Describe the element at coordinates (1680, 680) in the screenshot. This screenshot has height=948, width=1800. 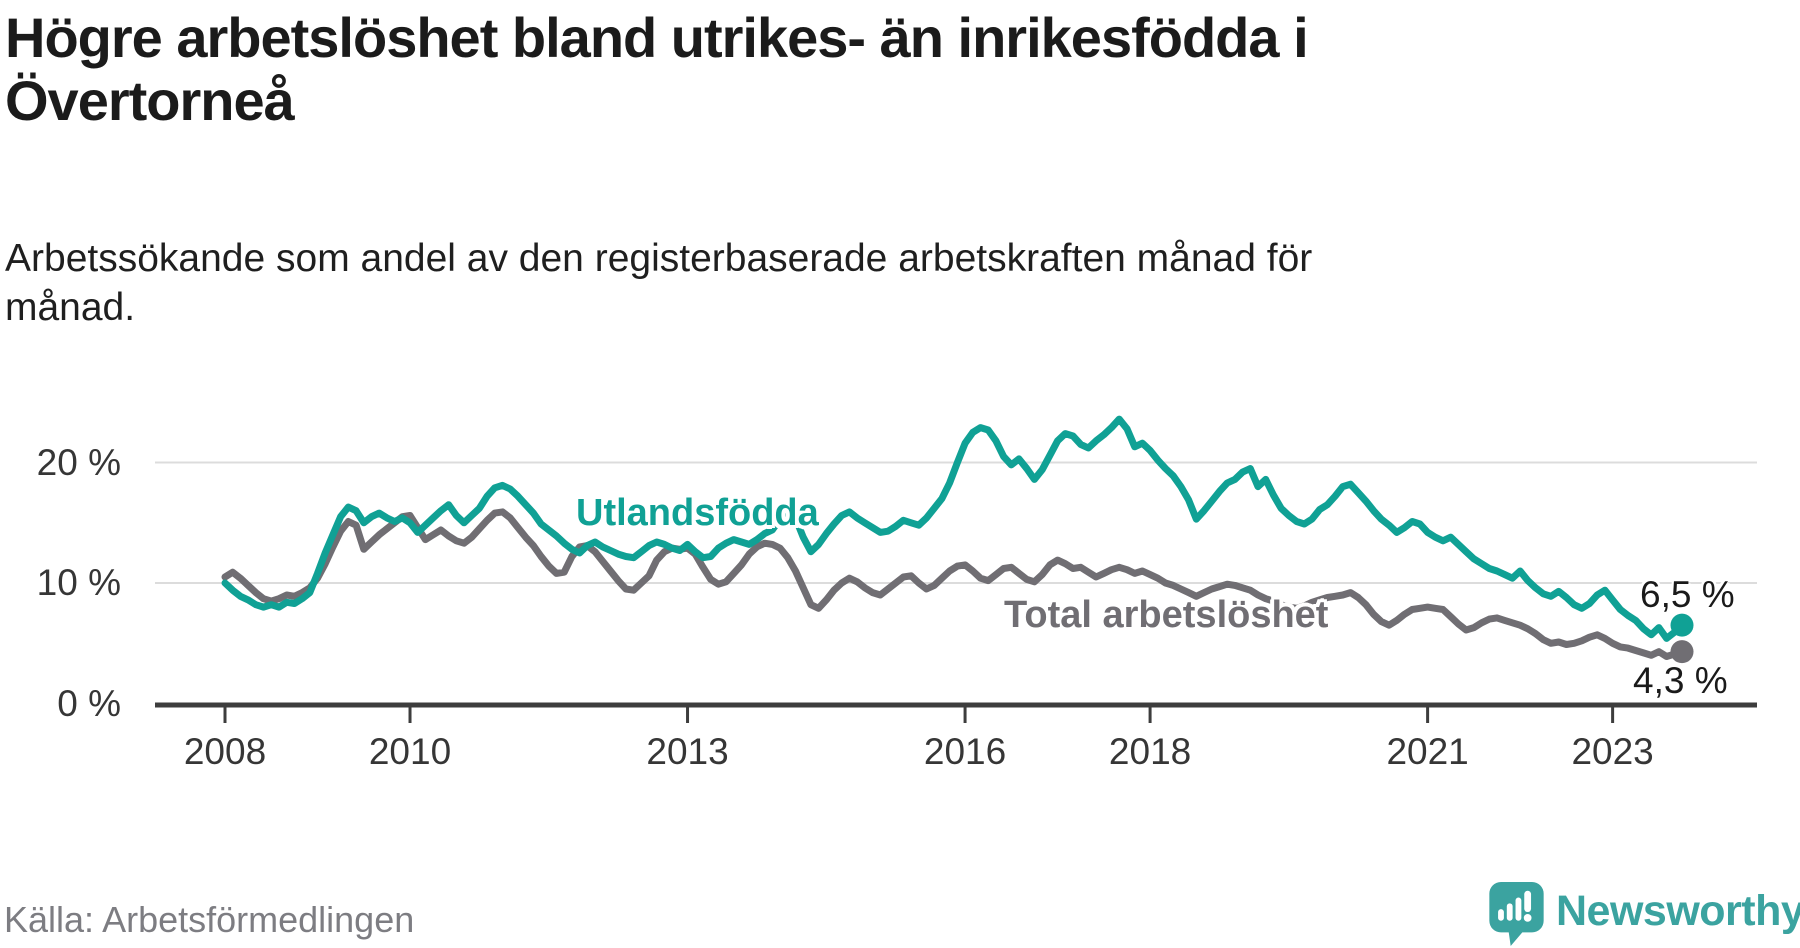
I see `end-value-label-total: 4,3 %` at that location.